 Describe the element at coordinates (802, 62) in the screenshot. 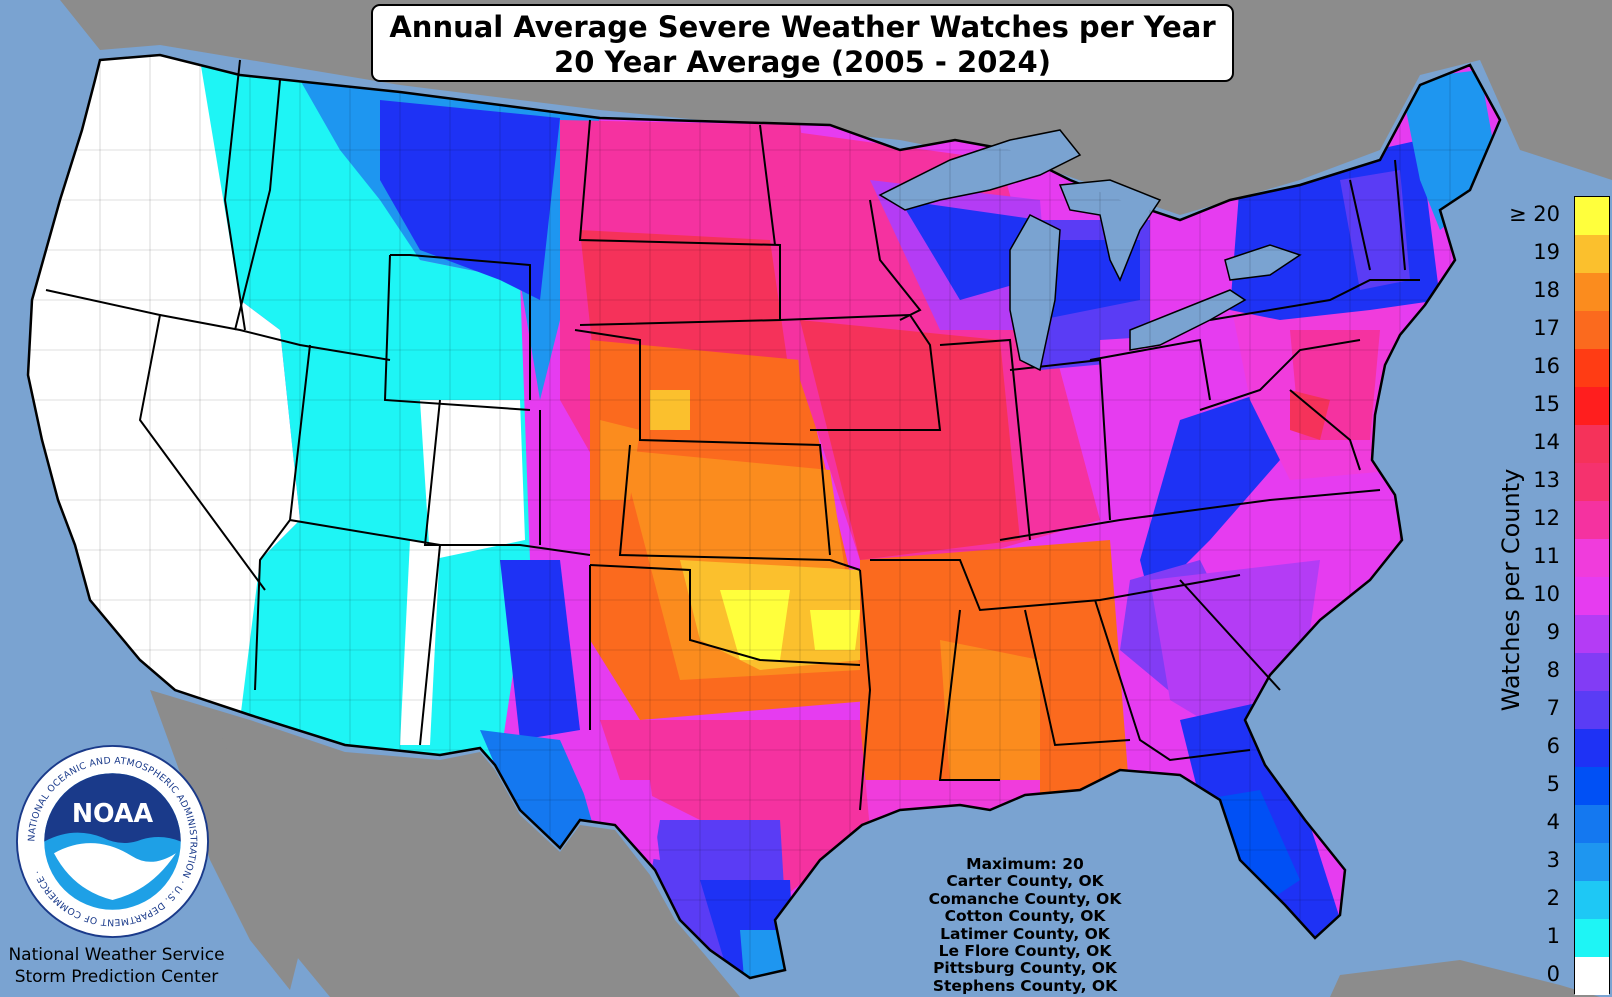

I see `map-subtitle: 20 Year Average (2005 - 2024)` at that location.